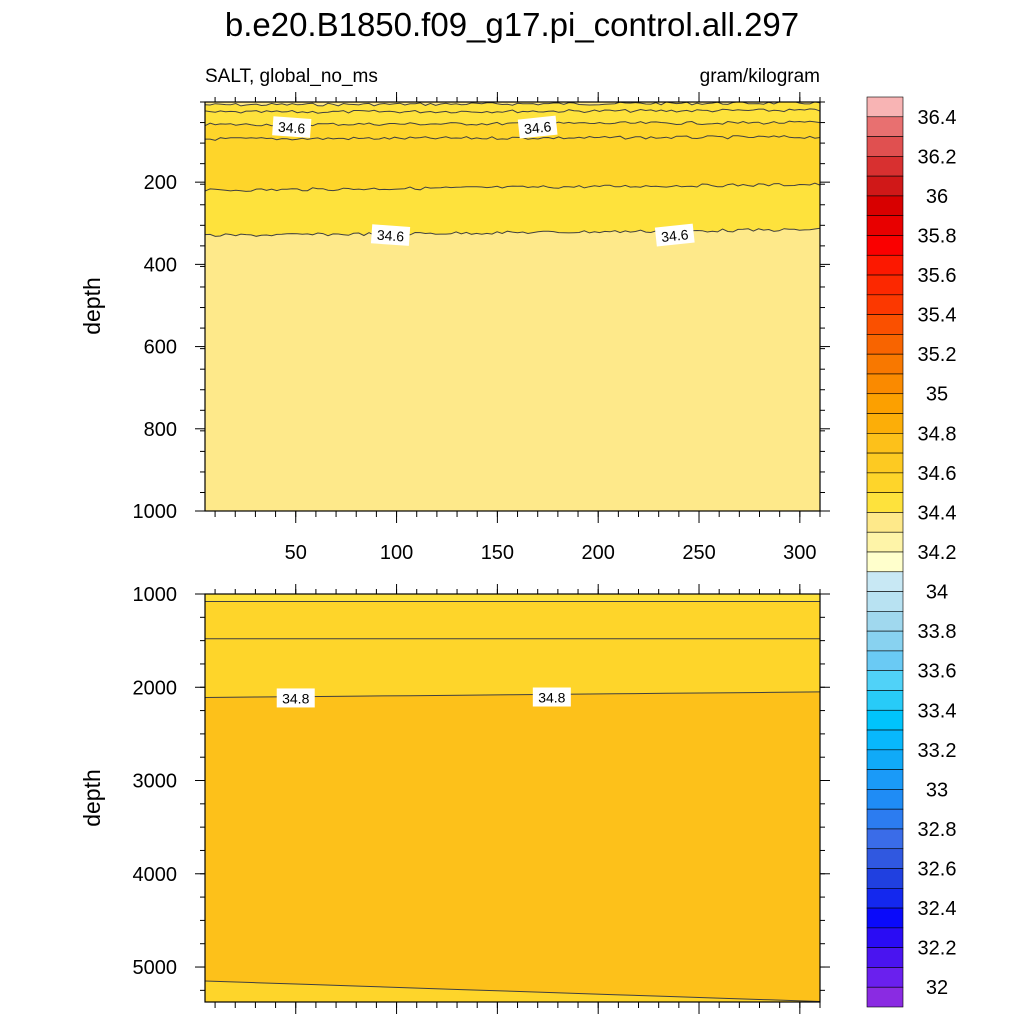 The image size is (1024, 1024). Describe the element at coordinates (937, 276) in the screenshot. I see `colorbar-tick-label: 35.6` at that location.